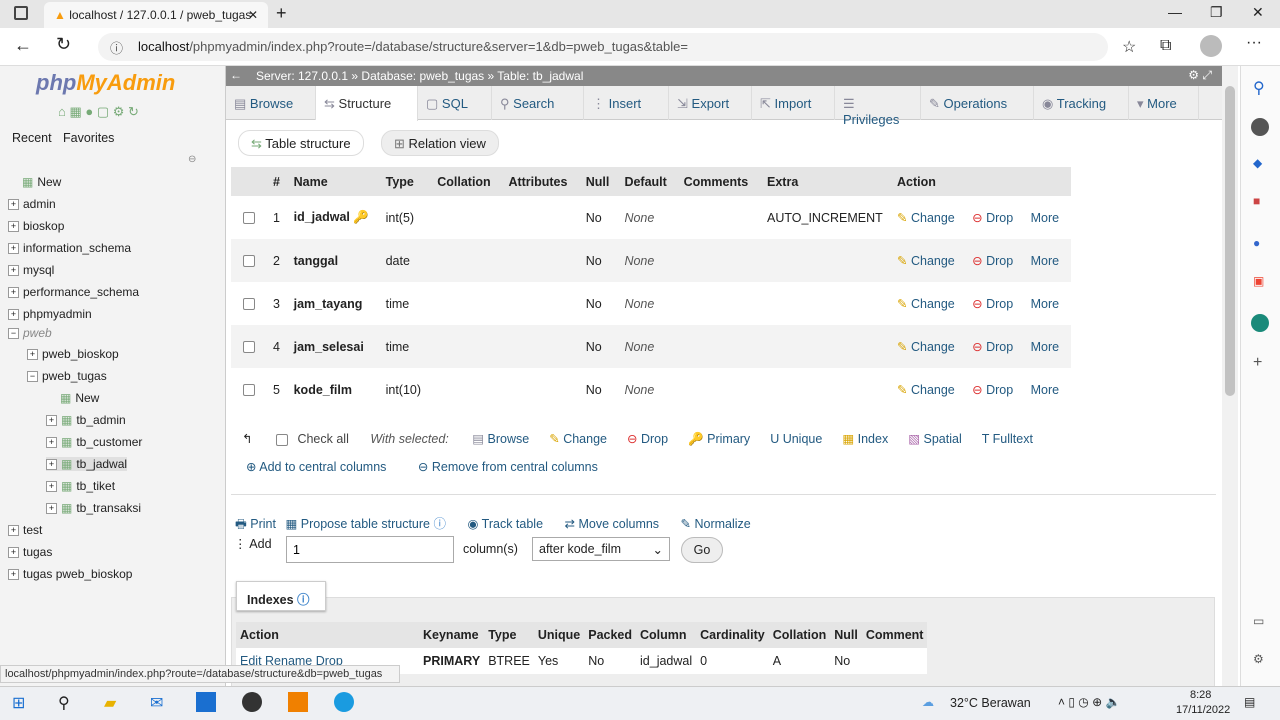  What do you see at coordinates (156, 15) in the screenshot?
I see `browser-tab: ▲ localhost / 127.0.0.1 / pweb_tugas ✕` at bounding box center [156, 15].